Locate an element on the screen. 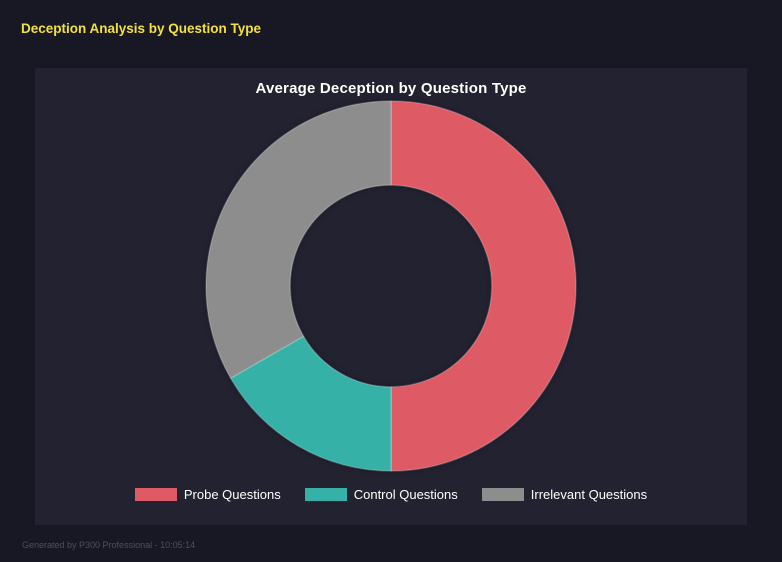 This screenshot has height=562, width=782. legend-swatch-irrelevant is located at coordinates (502, 494).